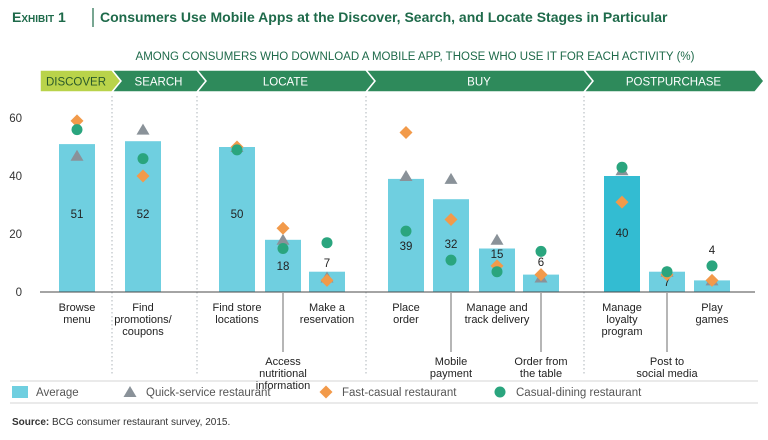 The image size is (768, 440). What do you see at coordinates (139, 422) in the screenshot?
I see `source-text: BCG consumer restaurant survey, 2015.` at bounding box center [139, 422].